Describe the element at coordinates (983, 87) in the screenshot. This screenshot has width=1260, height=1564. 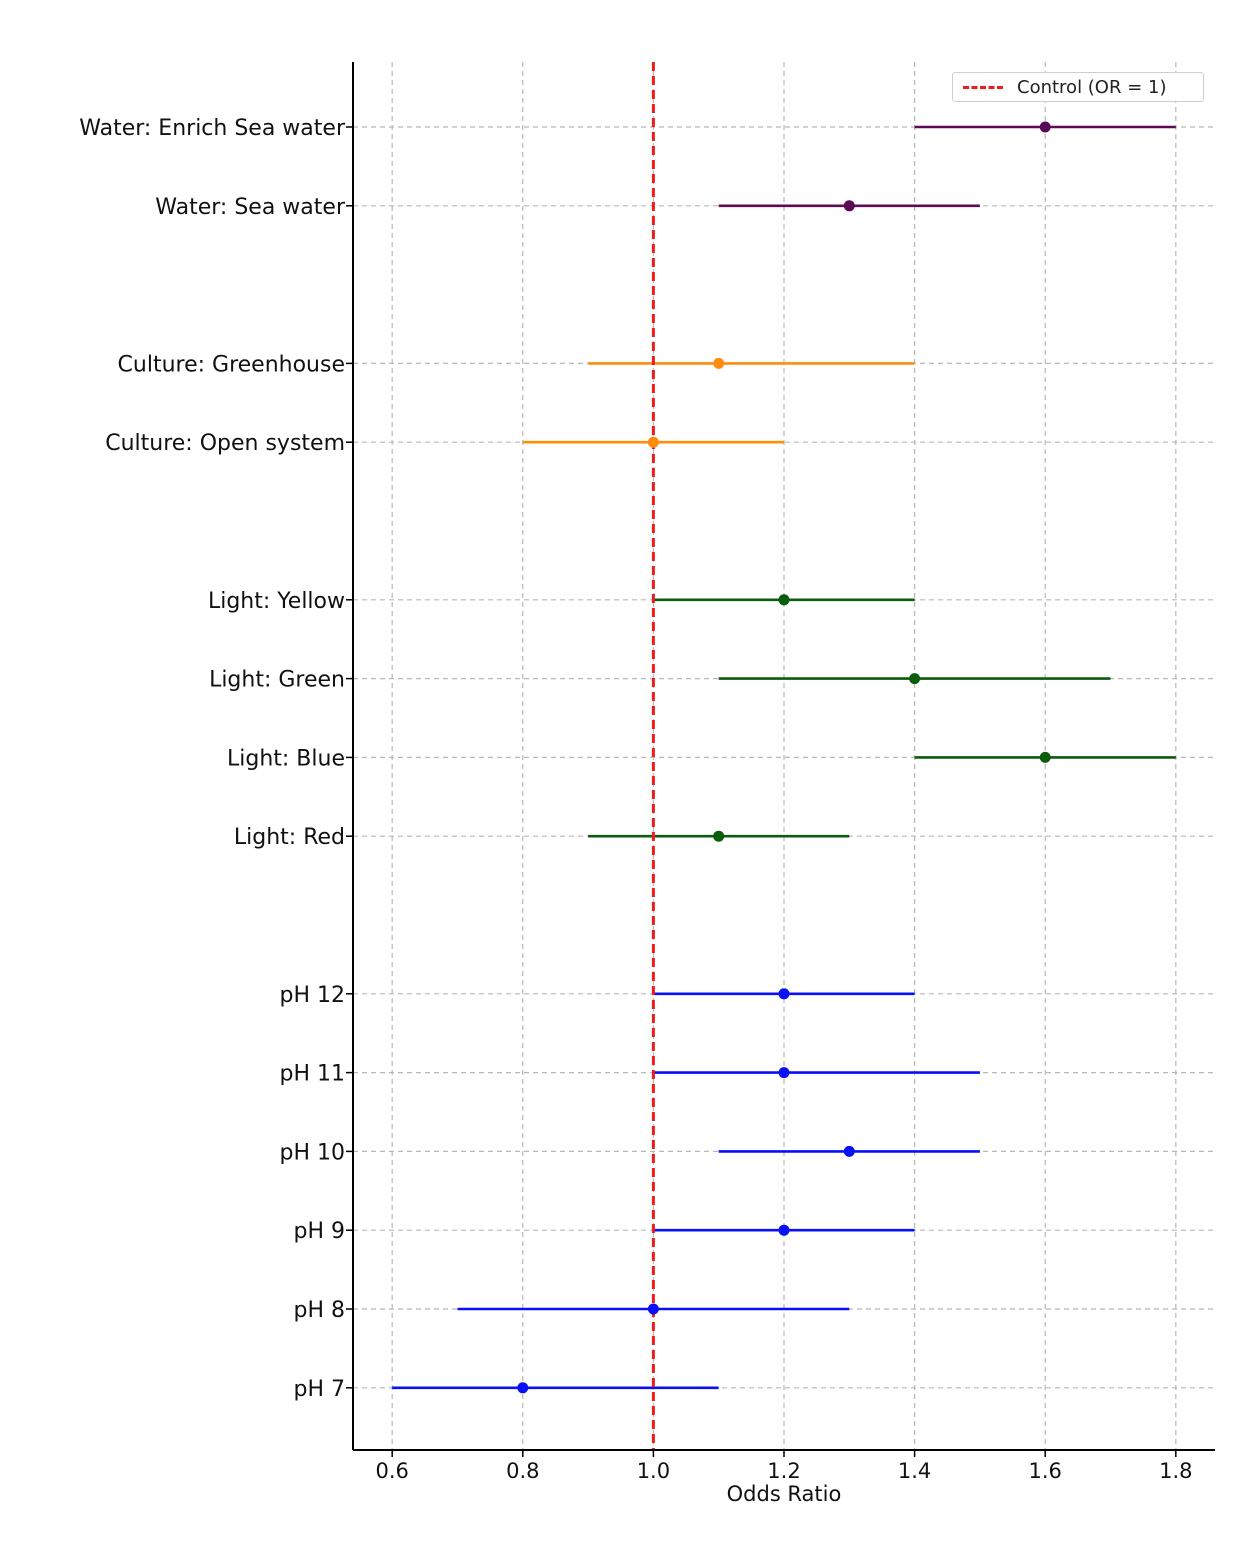
I see `legend-swatch-dashed-line` at that location.